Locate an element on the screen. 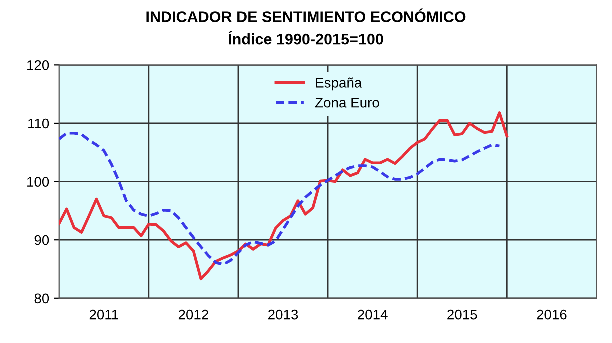 The image size is (612, 343). x-tick-label: 2011 is located at coordinates (104, 315).